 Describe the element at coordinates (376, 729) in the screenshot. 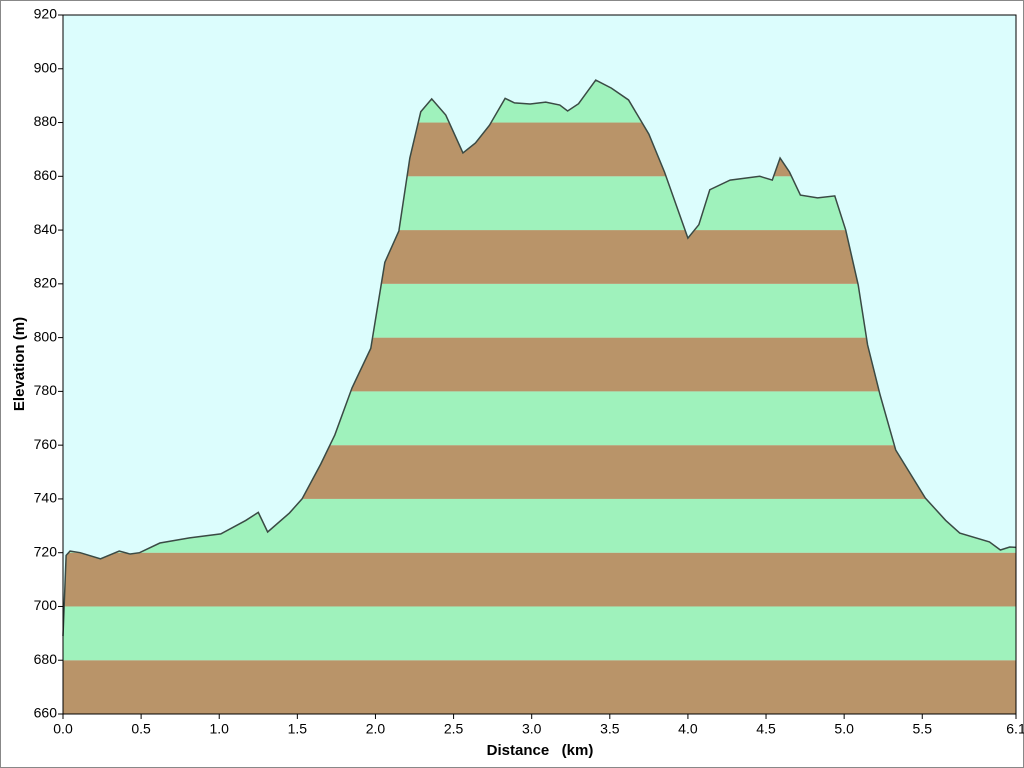

I see `x-tick-label: 2.0` at that location.